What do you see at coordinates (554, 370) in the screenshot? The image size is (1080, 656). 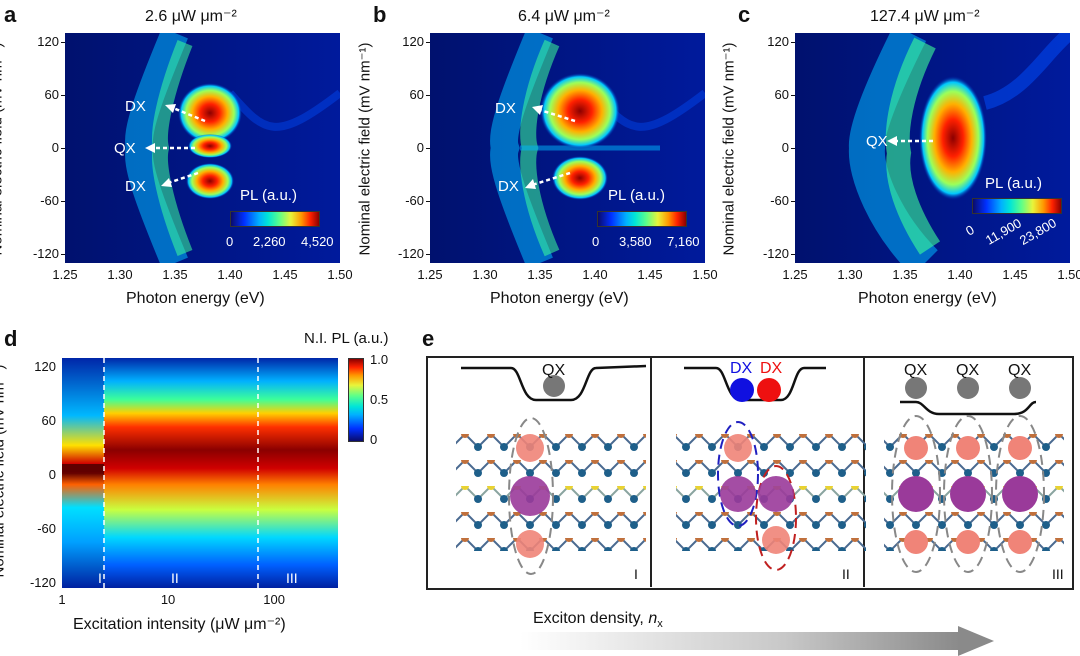 I see `e-label-qx-I: QX` at bounding box center [554, 370].